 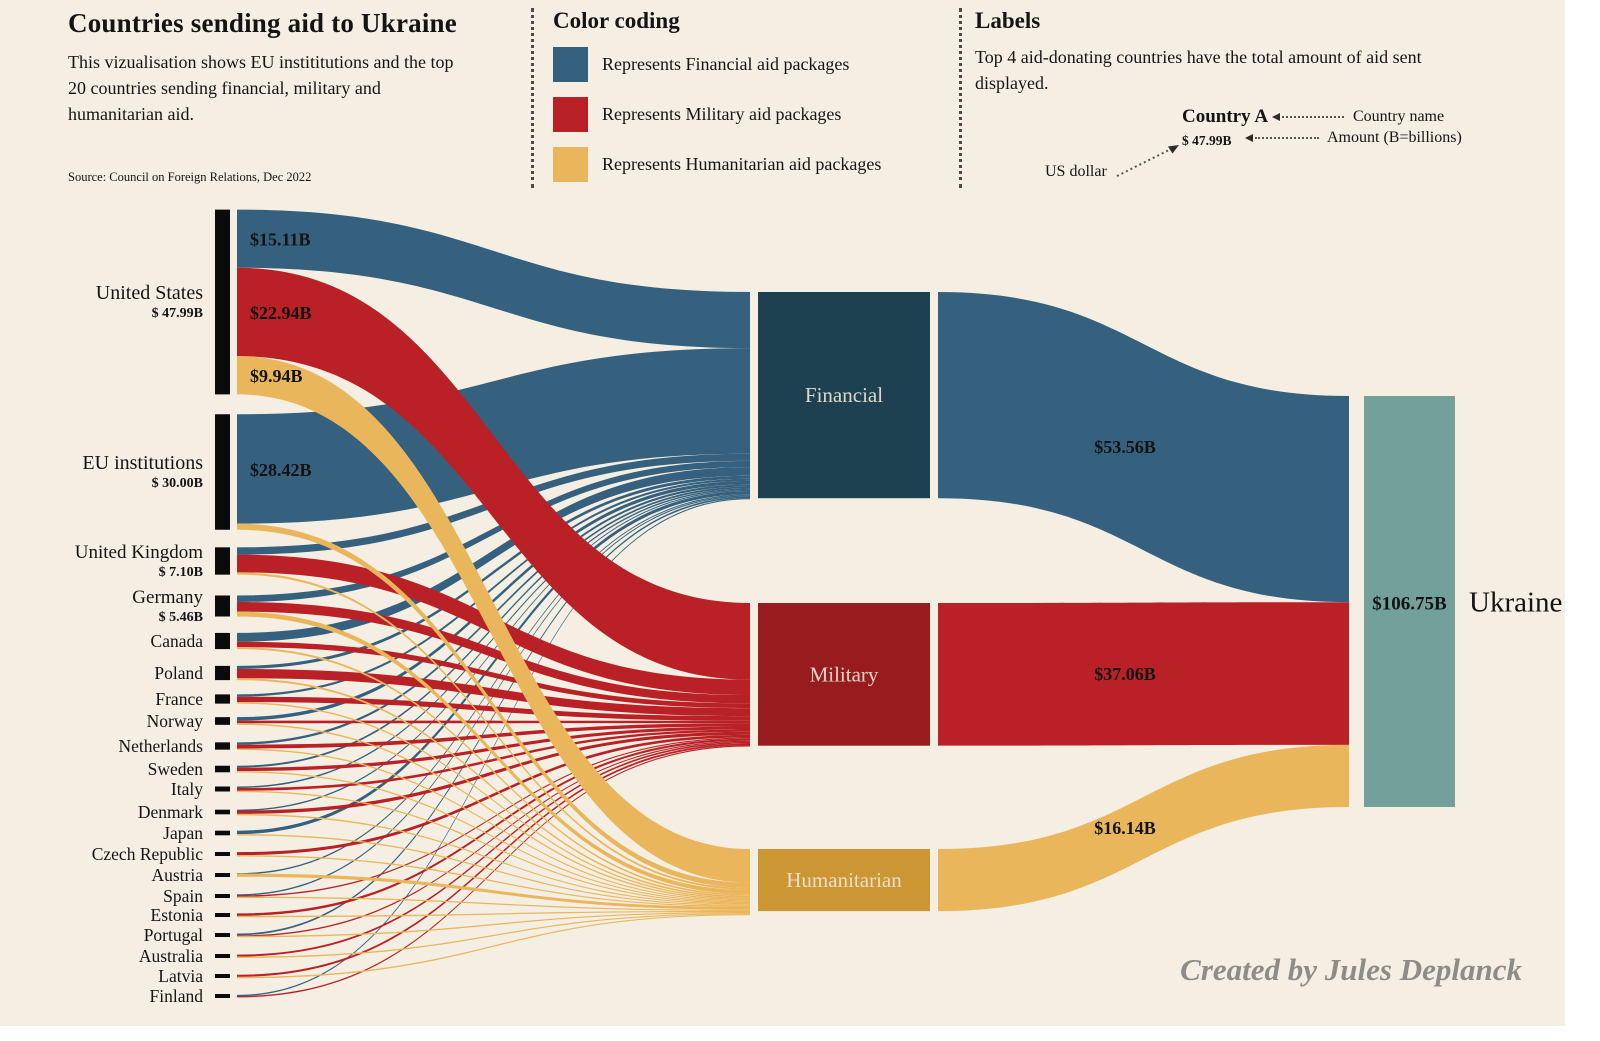 I want to click on source-label-portugal: Portugal, so click(x=173, y=935).